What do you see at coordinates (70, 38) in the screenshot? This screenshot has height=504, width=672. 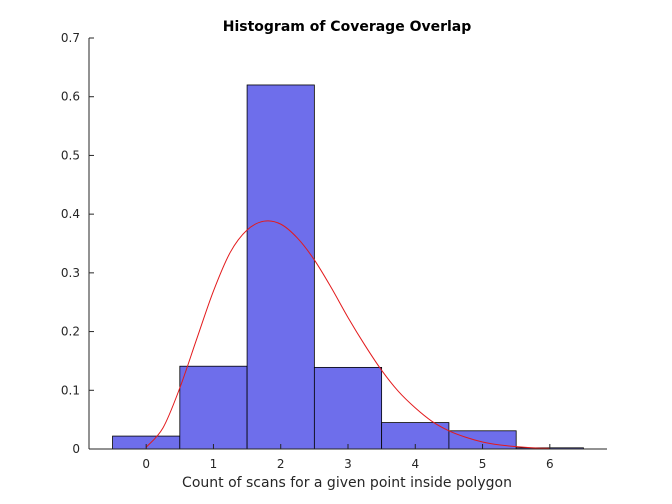 I see `y-tick-label-7: 0.7` at bounding box center [70, 38].